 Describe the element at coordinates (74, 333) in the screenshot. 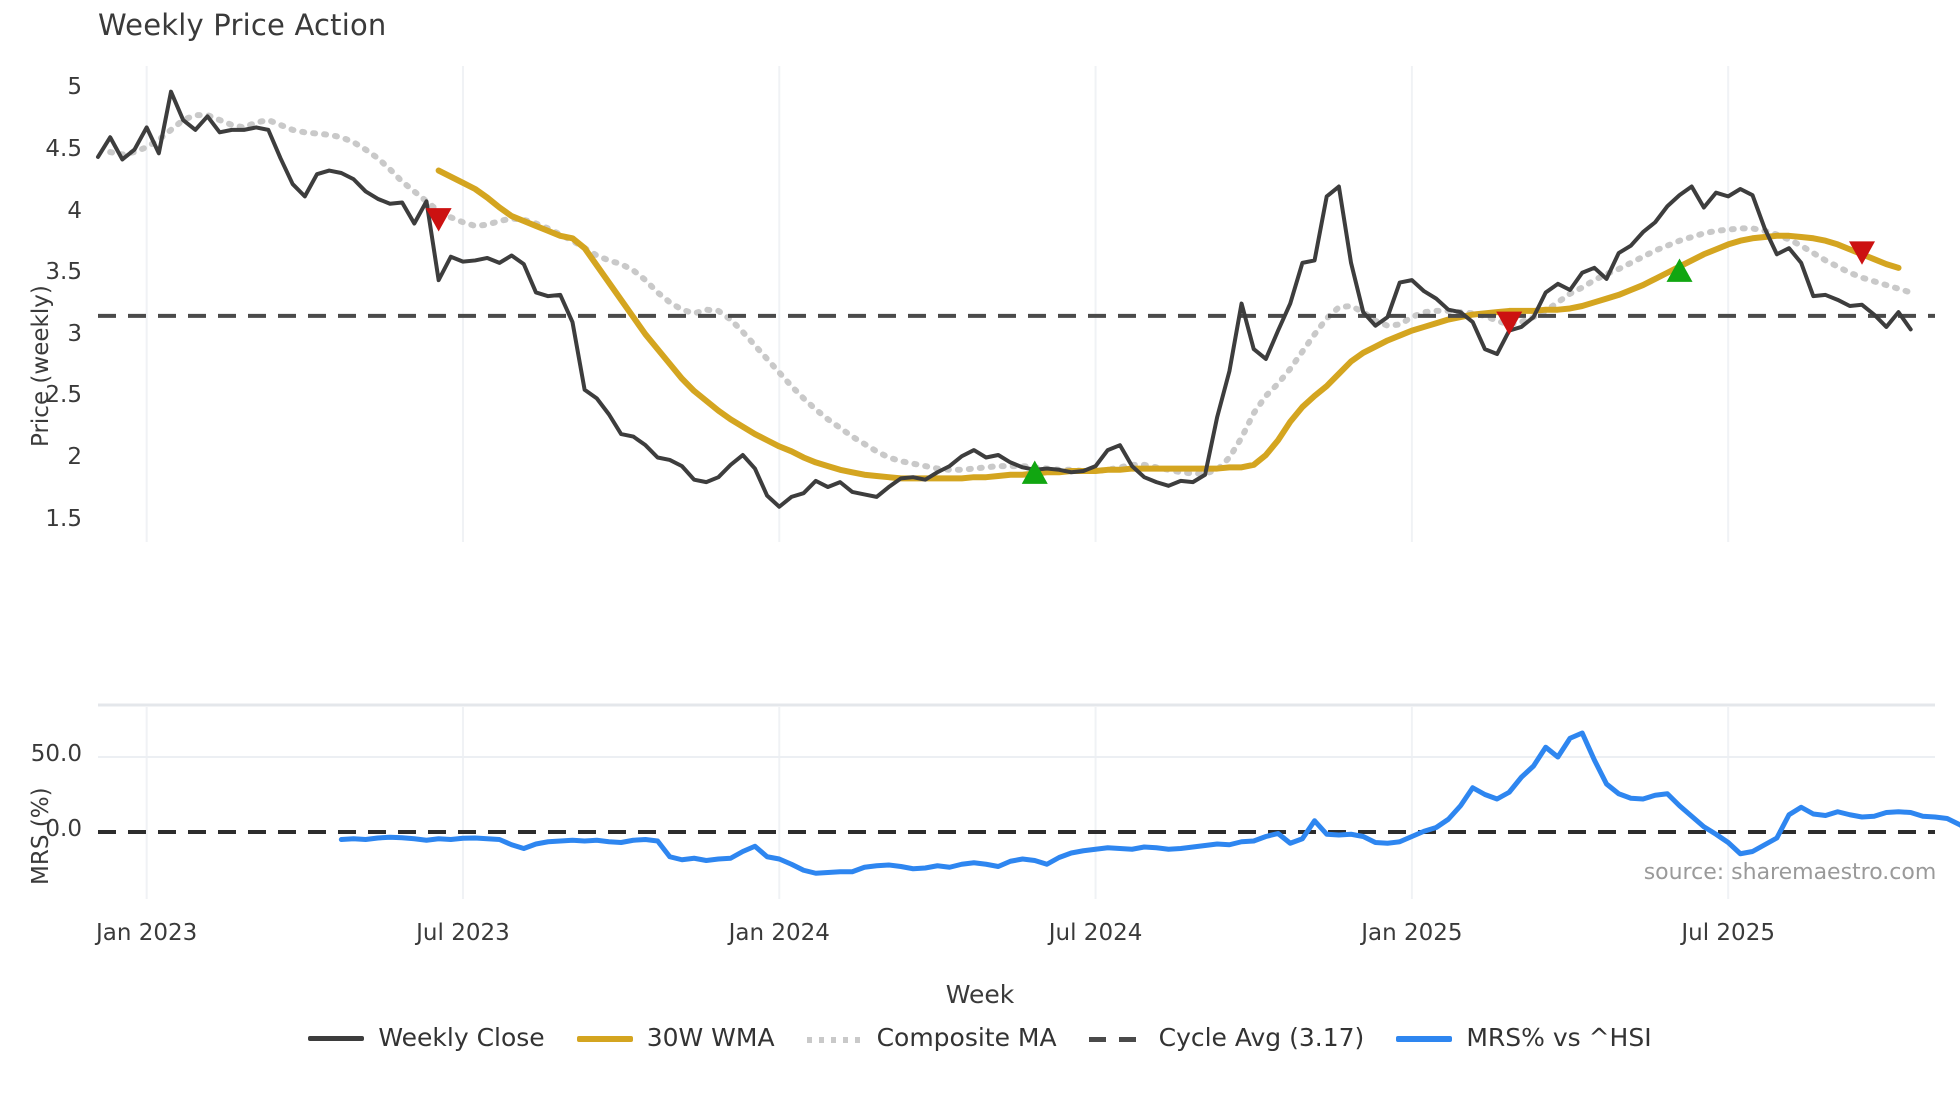

I see `price-ytick-4: 3` at that location.